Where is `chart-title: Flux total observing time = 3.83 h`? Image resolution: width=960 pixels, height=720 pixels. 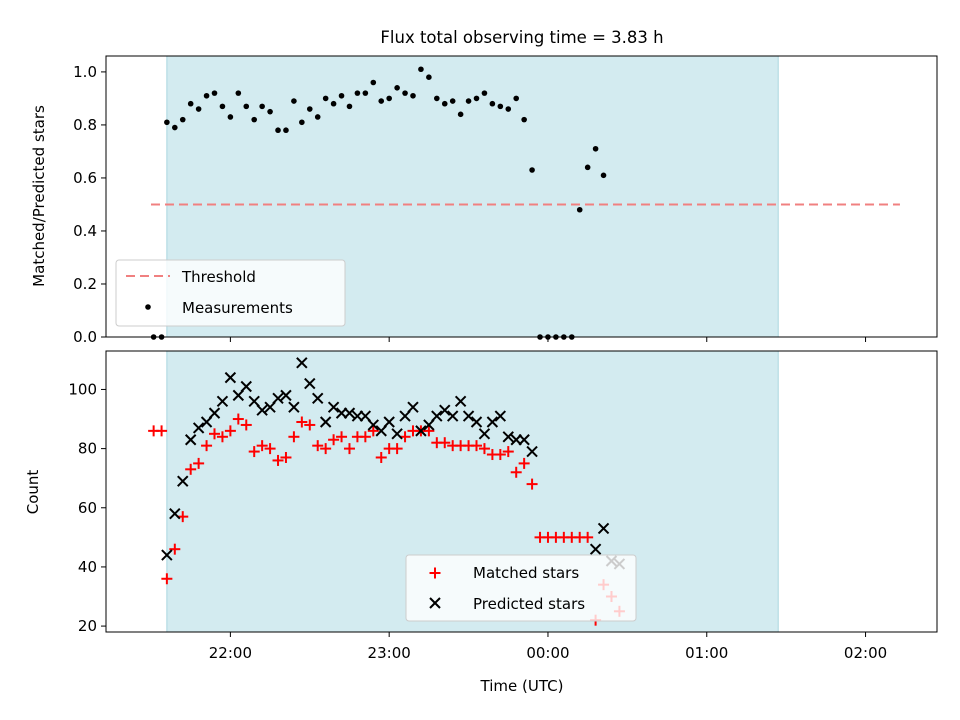 chart-title: Flux total observing time = 3.83 h is located at coordinates (521, 37).